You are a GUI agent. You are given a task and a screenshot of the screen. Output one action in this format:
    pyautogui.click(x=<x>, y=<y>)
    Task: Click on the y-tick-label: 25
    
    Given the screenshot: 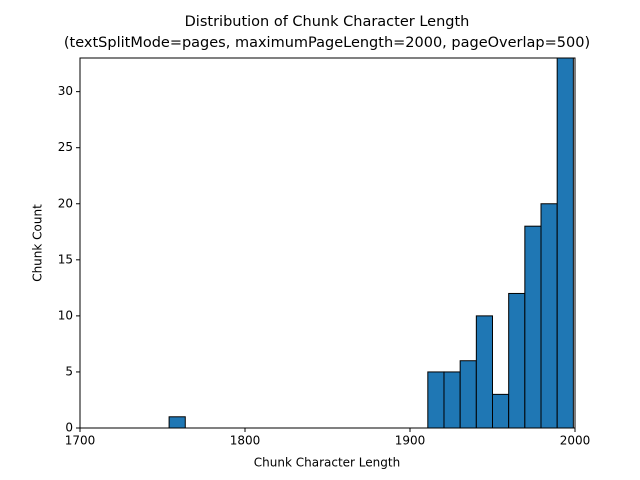 What is the action you would take?
    pyautogui.click(x=65, y=147)
    